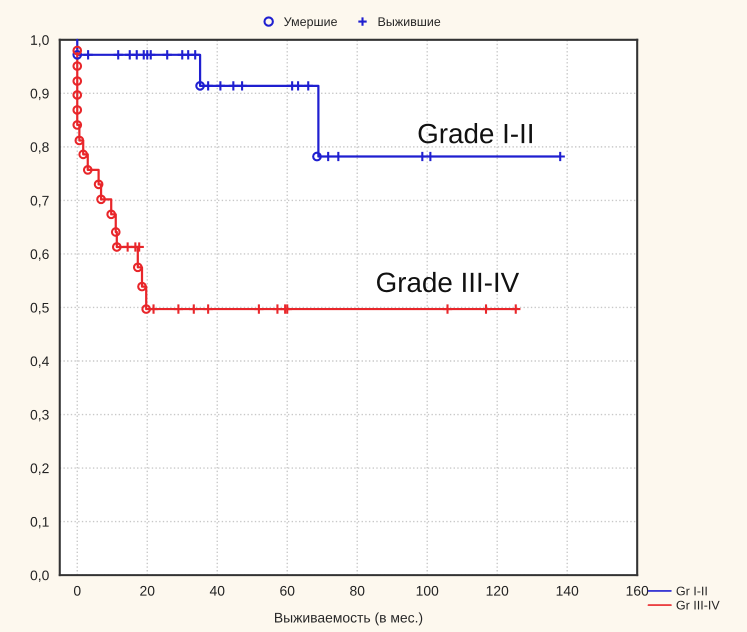 This screenshot has height=632, width=747. Describe the element at coordinates (39, 202) in the screenshot. I see `y-tick-label: 0,7` at that location.